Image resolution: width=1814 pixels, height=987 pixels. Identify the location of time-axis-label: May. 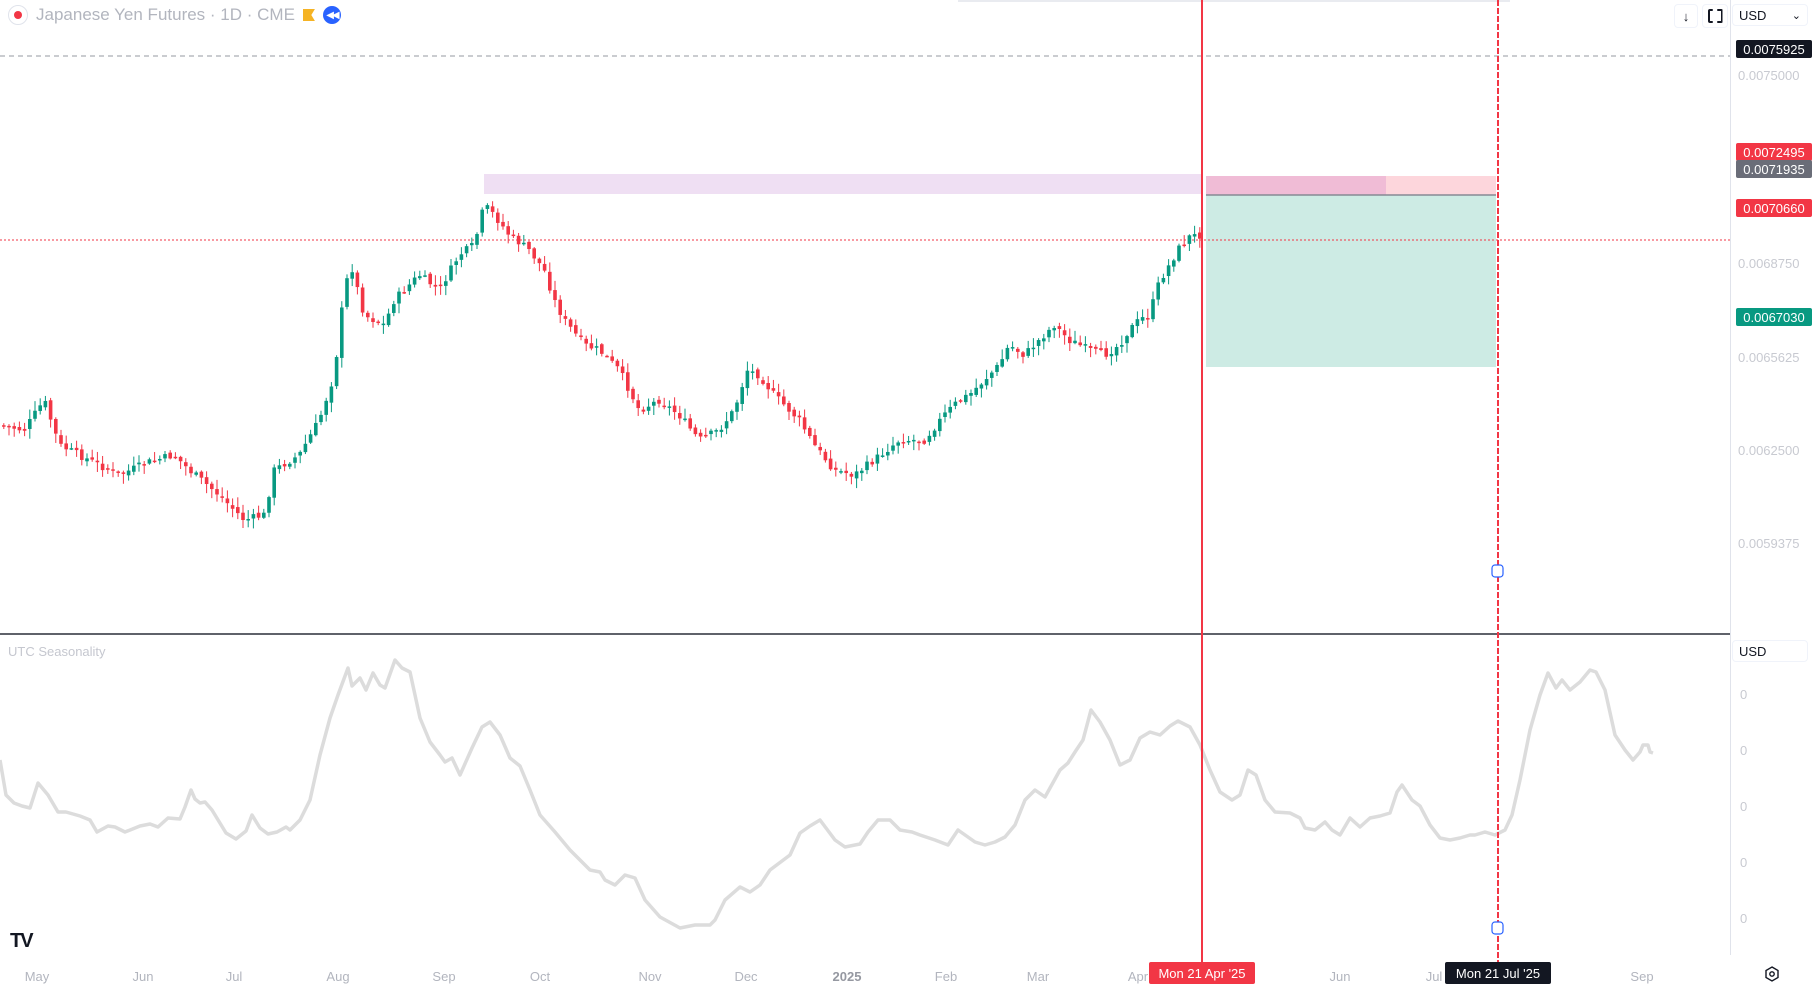
(37, 976).